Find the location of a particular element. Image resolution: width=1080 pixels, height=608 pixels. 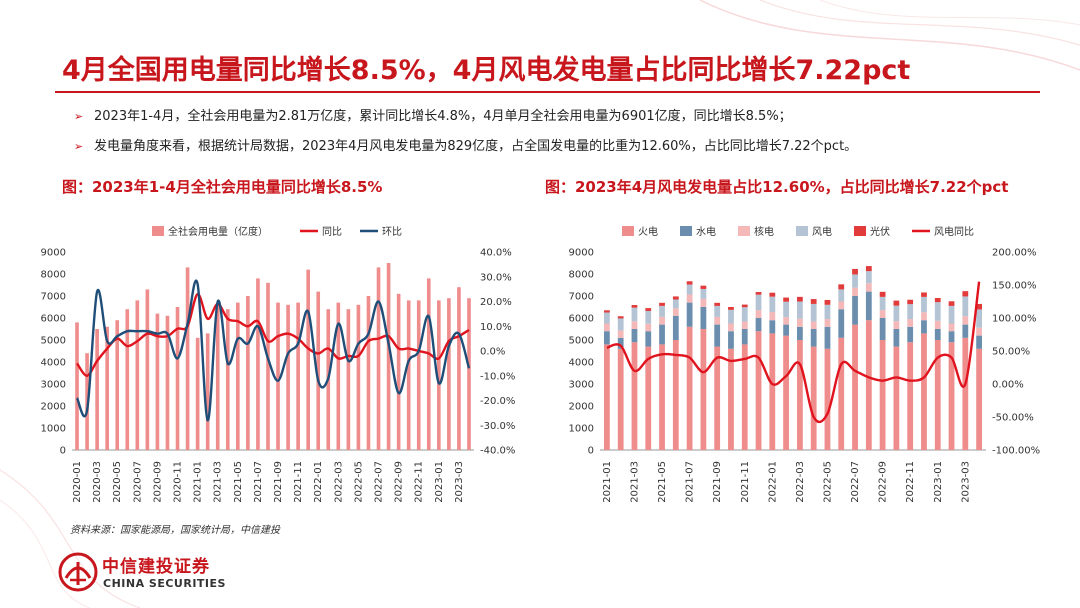

bar-水电-2022-12 is located at coordinates (924, 327).